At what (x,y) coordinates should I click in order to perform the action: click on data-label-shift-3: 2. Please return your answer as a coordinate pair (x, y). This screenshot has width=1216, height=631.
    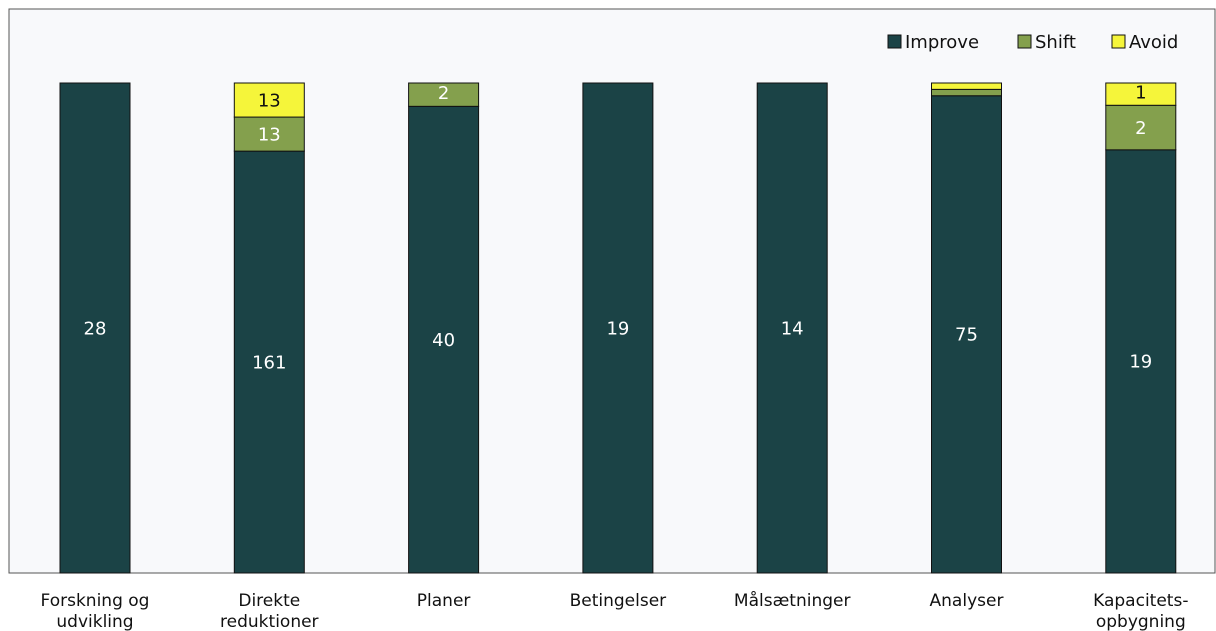
    Looking at the image, I should click on (443, 93).